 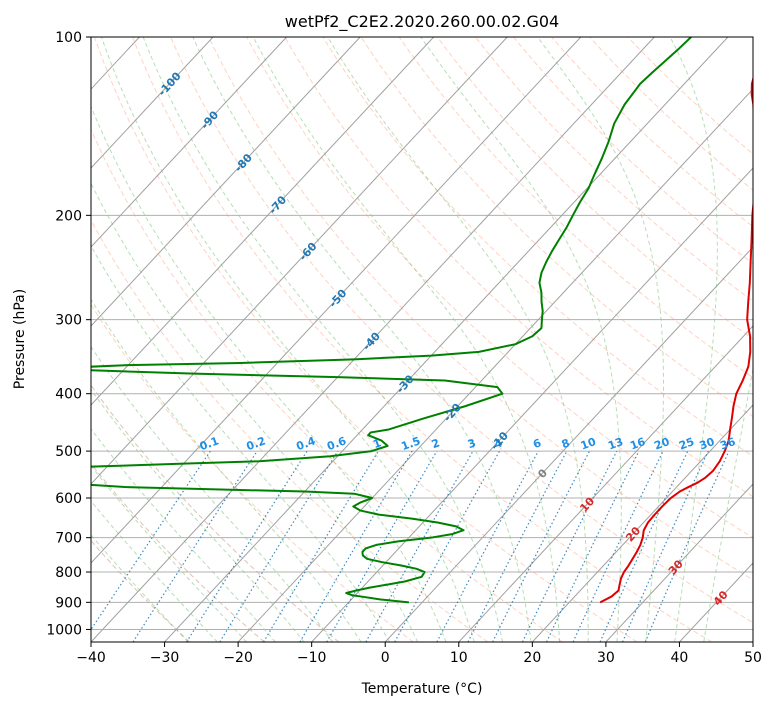 What do you see at coordinates (680, 658) in the screenshot?
I see `x-tick-label: 40` at bounding box center [680, 658].